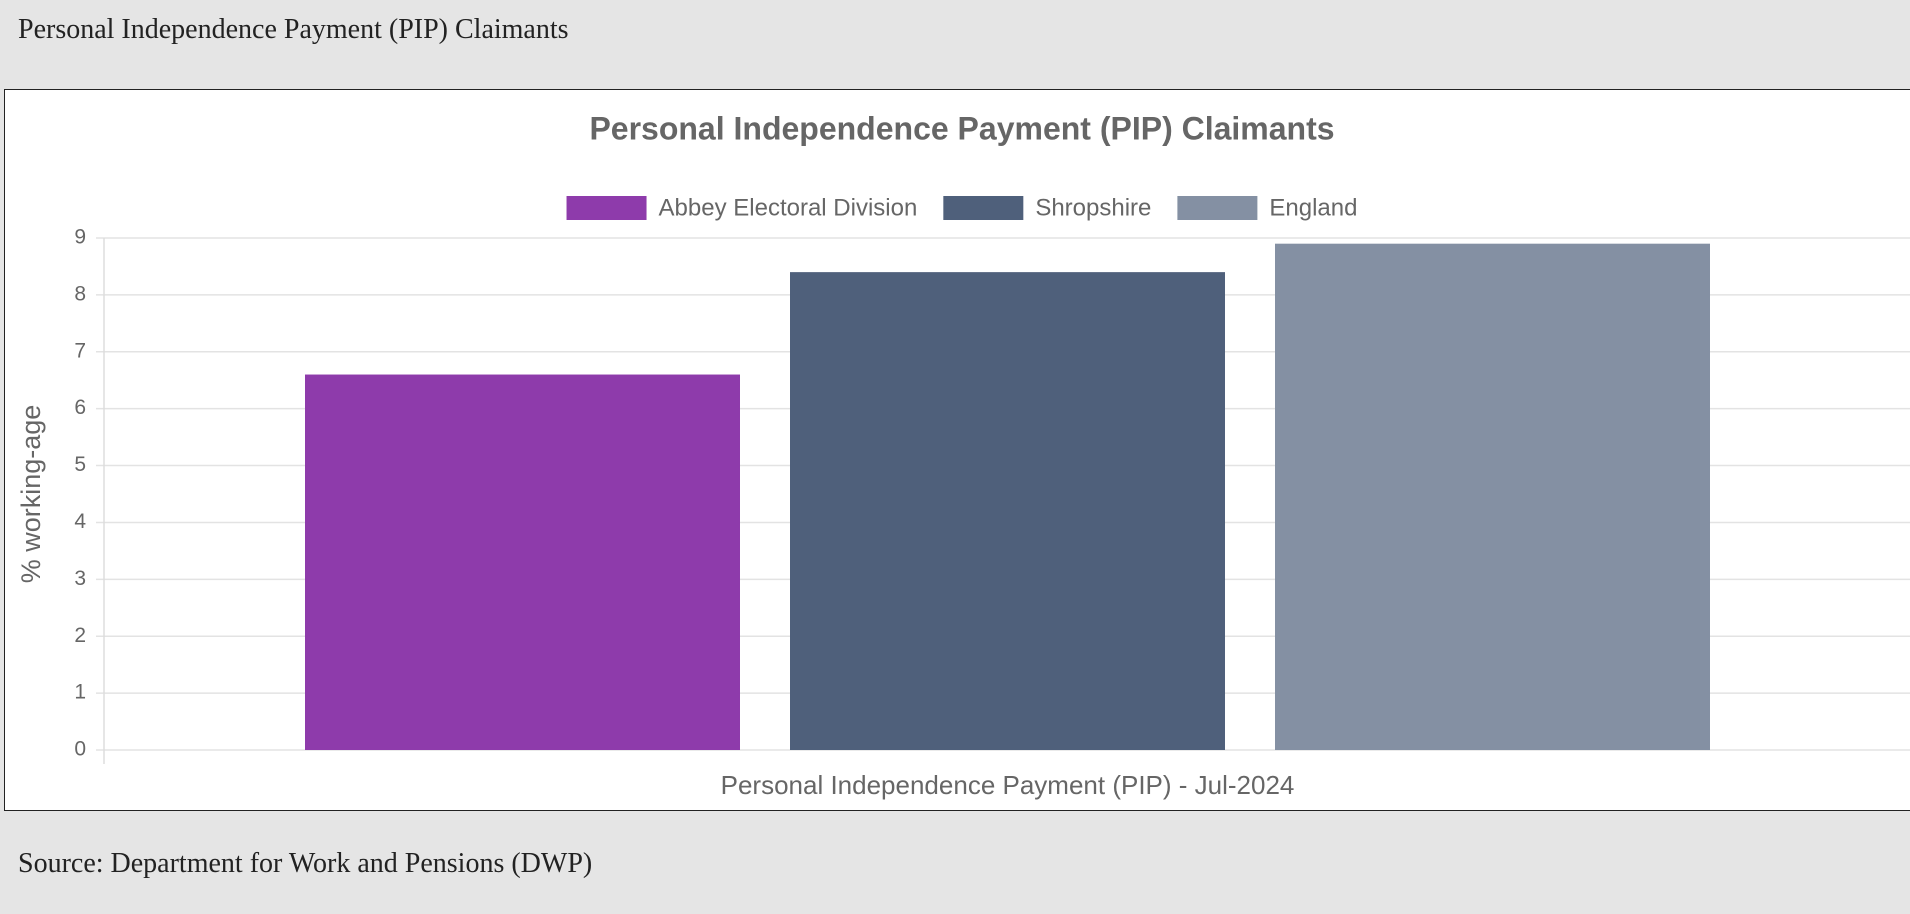 This screenshot has height=914, width=1910. I want to click on legend-label: England, so click(1313, 207).